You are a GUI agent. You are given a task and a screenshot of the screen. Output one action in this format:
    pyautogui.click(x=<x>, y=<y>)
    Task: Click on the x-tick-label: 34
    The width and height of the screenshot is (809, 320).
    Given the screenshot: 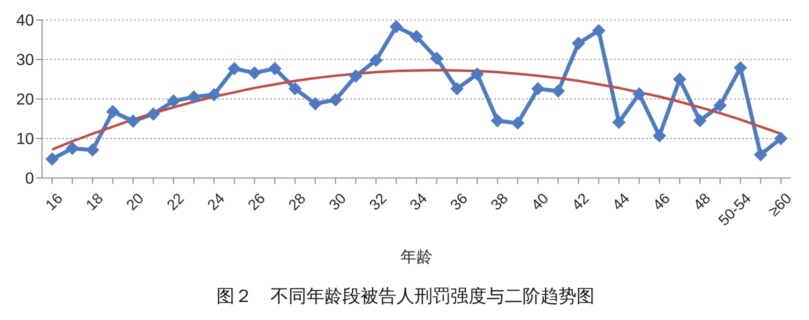 What is the action you would take?
    pyautogui.click(x=418, y=202)
    